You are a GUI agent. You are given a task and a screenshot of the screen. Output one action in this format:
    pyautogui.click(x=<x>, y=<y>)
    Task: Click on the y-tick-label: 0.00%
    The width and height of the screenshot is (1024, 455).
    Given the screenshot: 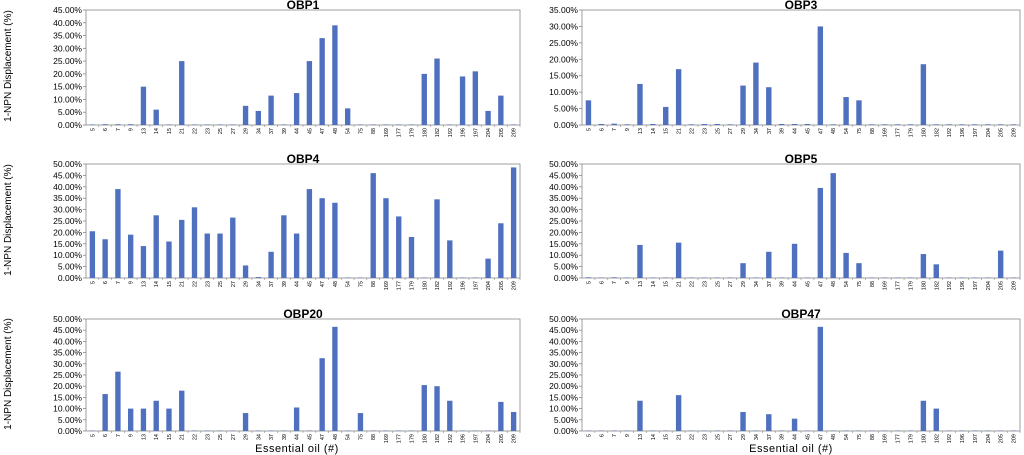 What is the action you would take?
    pyautogui.click(x=70, y=278)
    